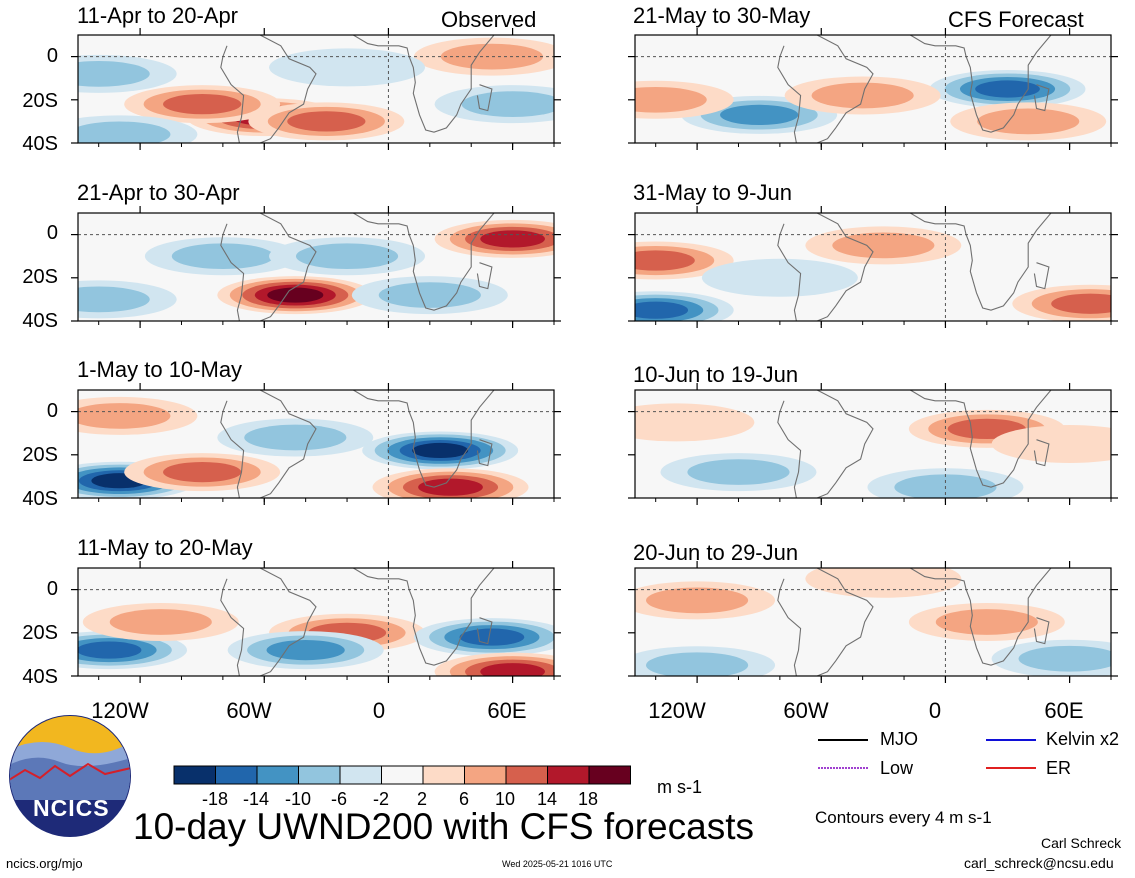  What do you see at coordinates (557, 864) in the screenshot?
I see `timestamp: Wed 2025-05-21 1016 UTC` at bounding box center [557, 864].